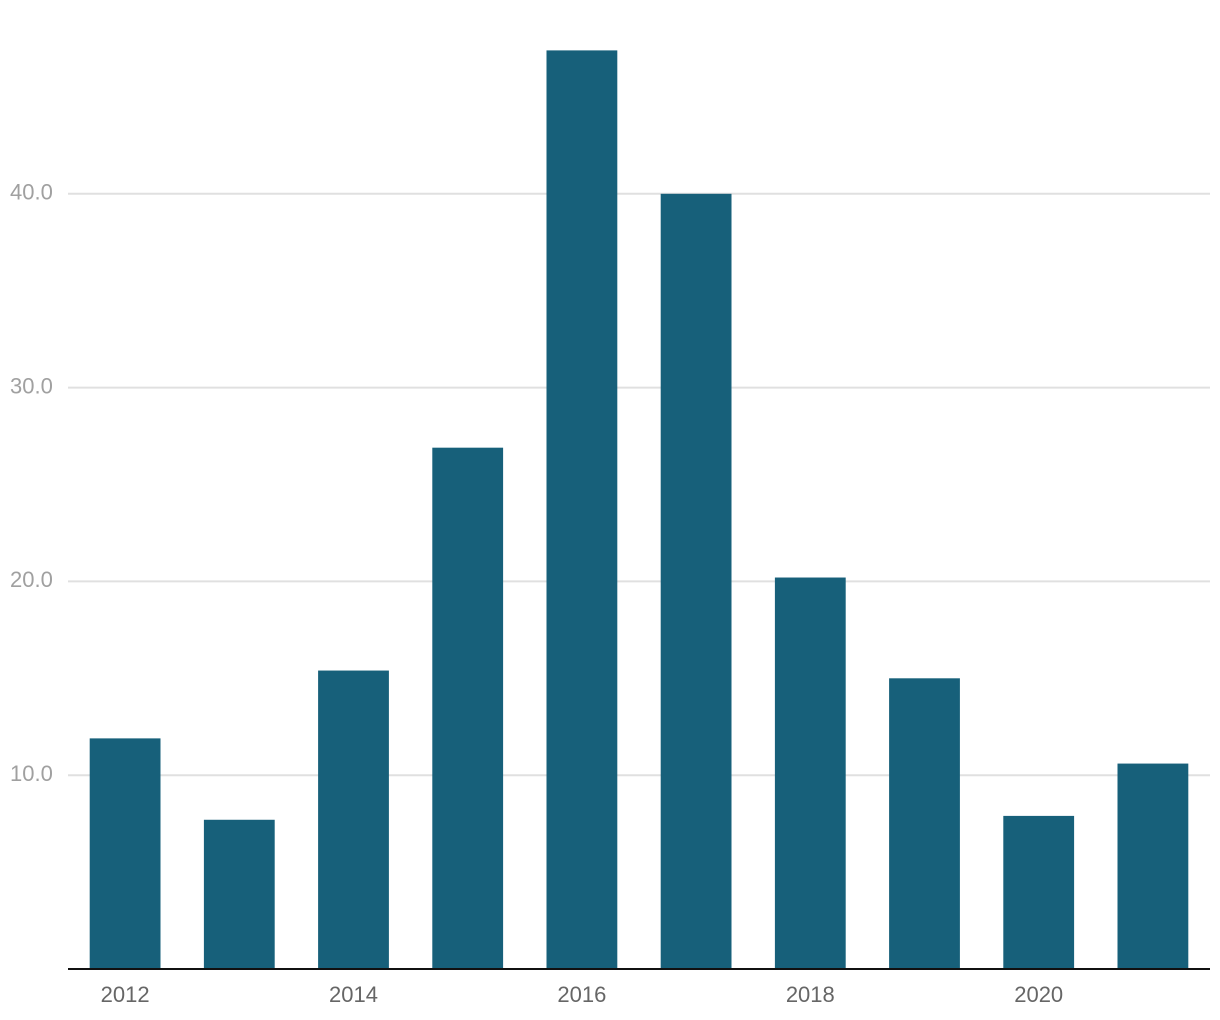  I want to click on x-tick-label: 2018, so click(810, 994).